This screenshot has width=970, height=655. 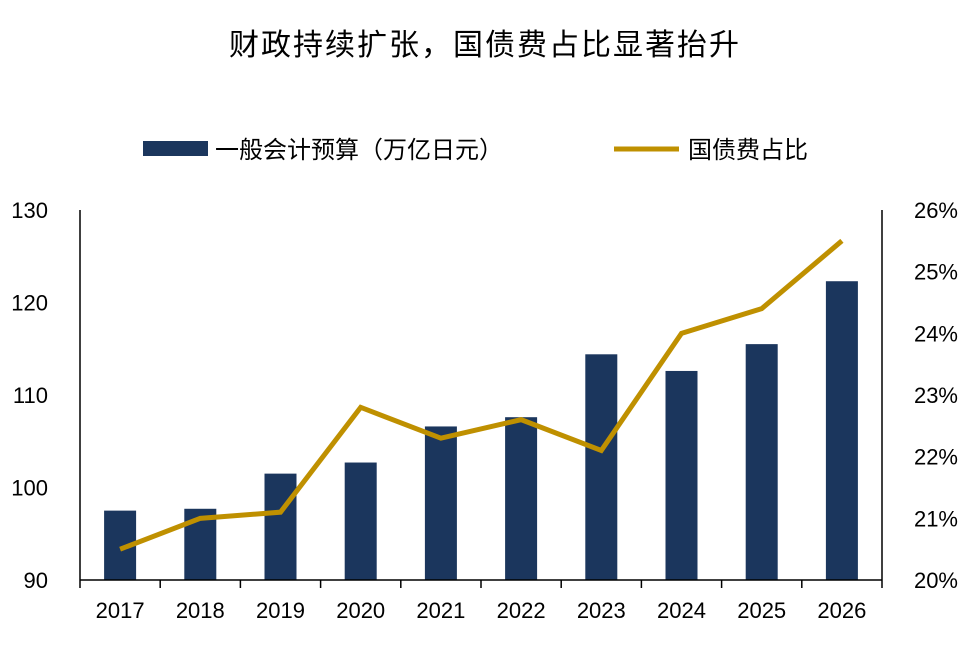 What do you see at coordinates (601, 610) in the screenshot?
I see `x-tick-label: 2023` at bounding box center [601, 610].